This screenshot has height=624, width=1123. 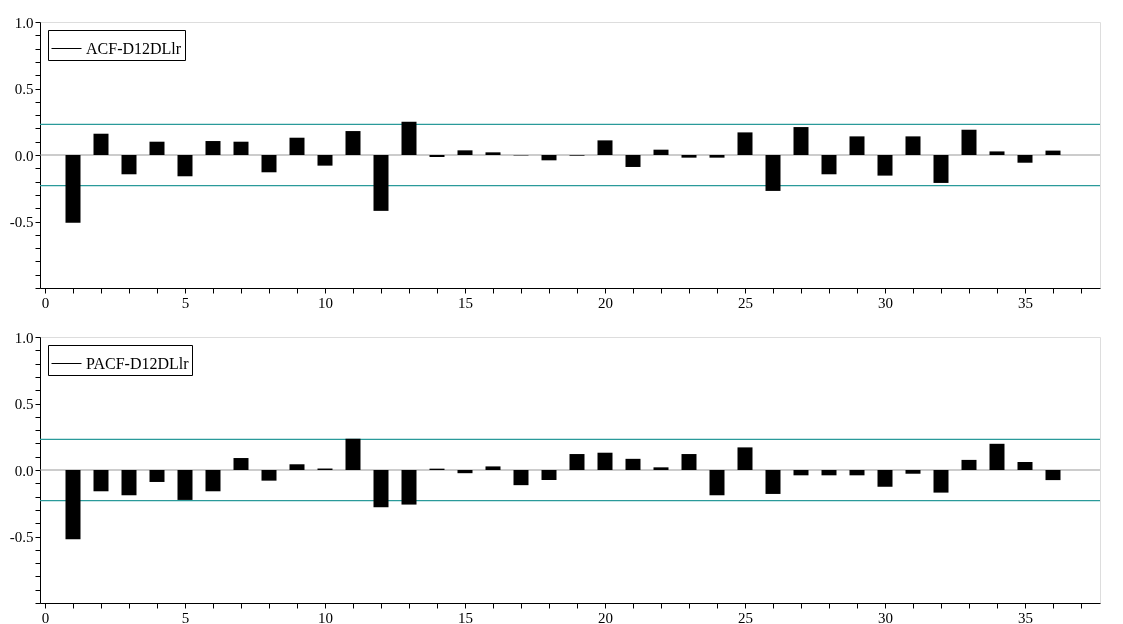 What do you see at coordinates (138, 363) in the screenshot?
I see `legend-label: PACF-D12DLlr` at bounding box center [138, 363].